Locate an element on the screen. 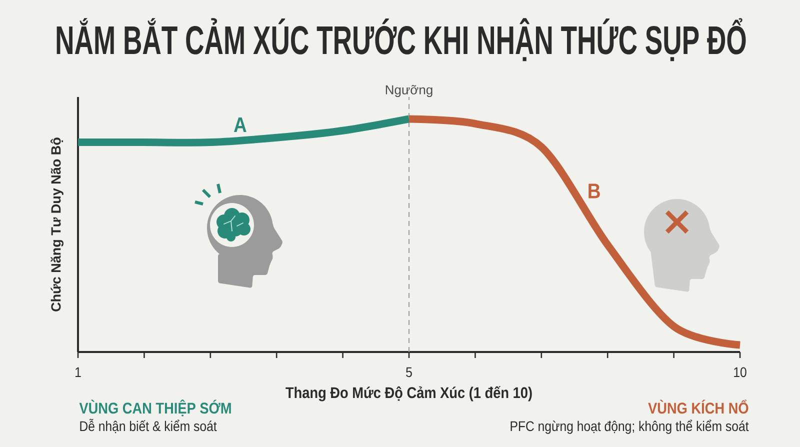  x-tick-label: 10 is located at coordinates (740, 372).